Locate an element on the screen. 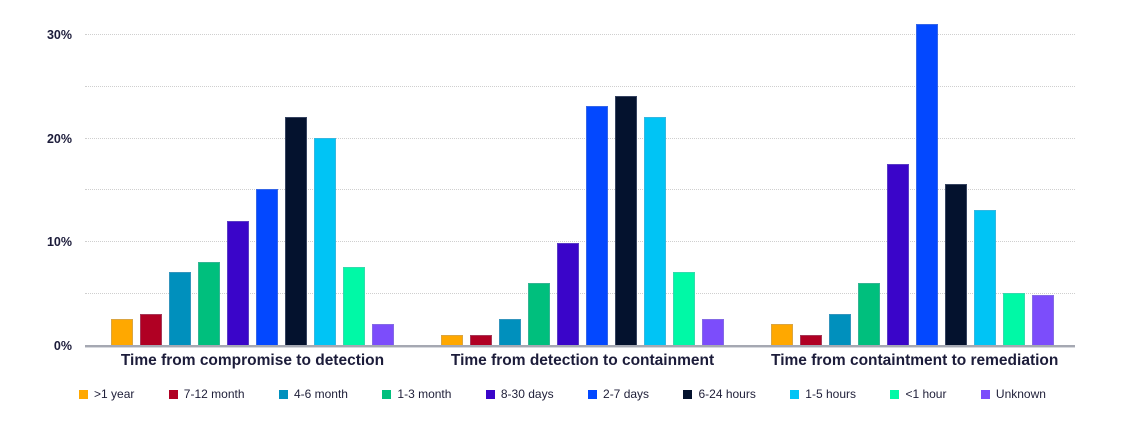 The image size is (1126, 426). legend-item-6-24-hours: 6-24 hours is located at coordinates (719, 394).